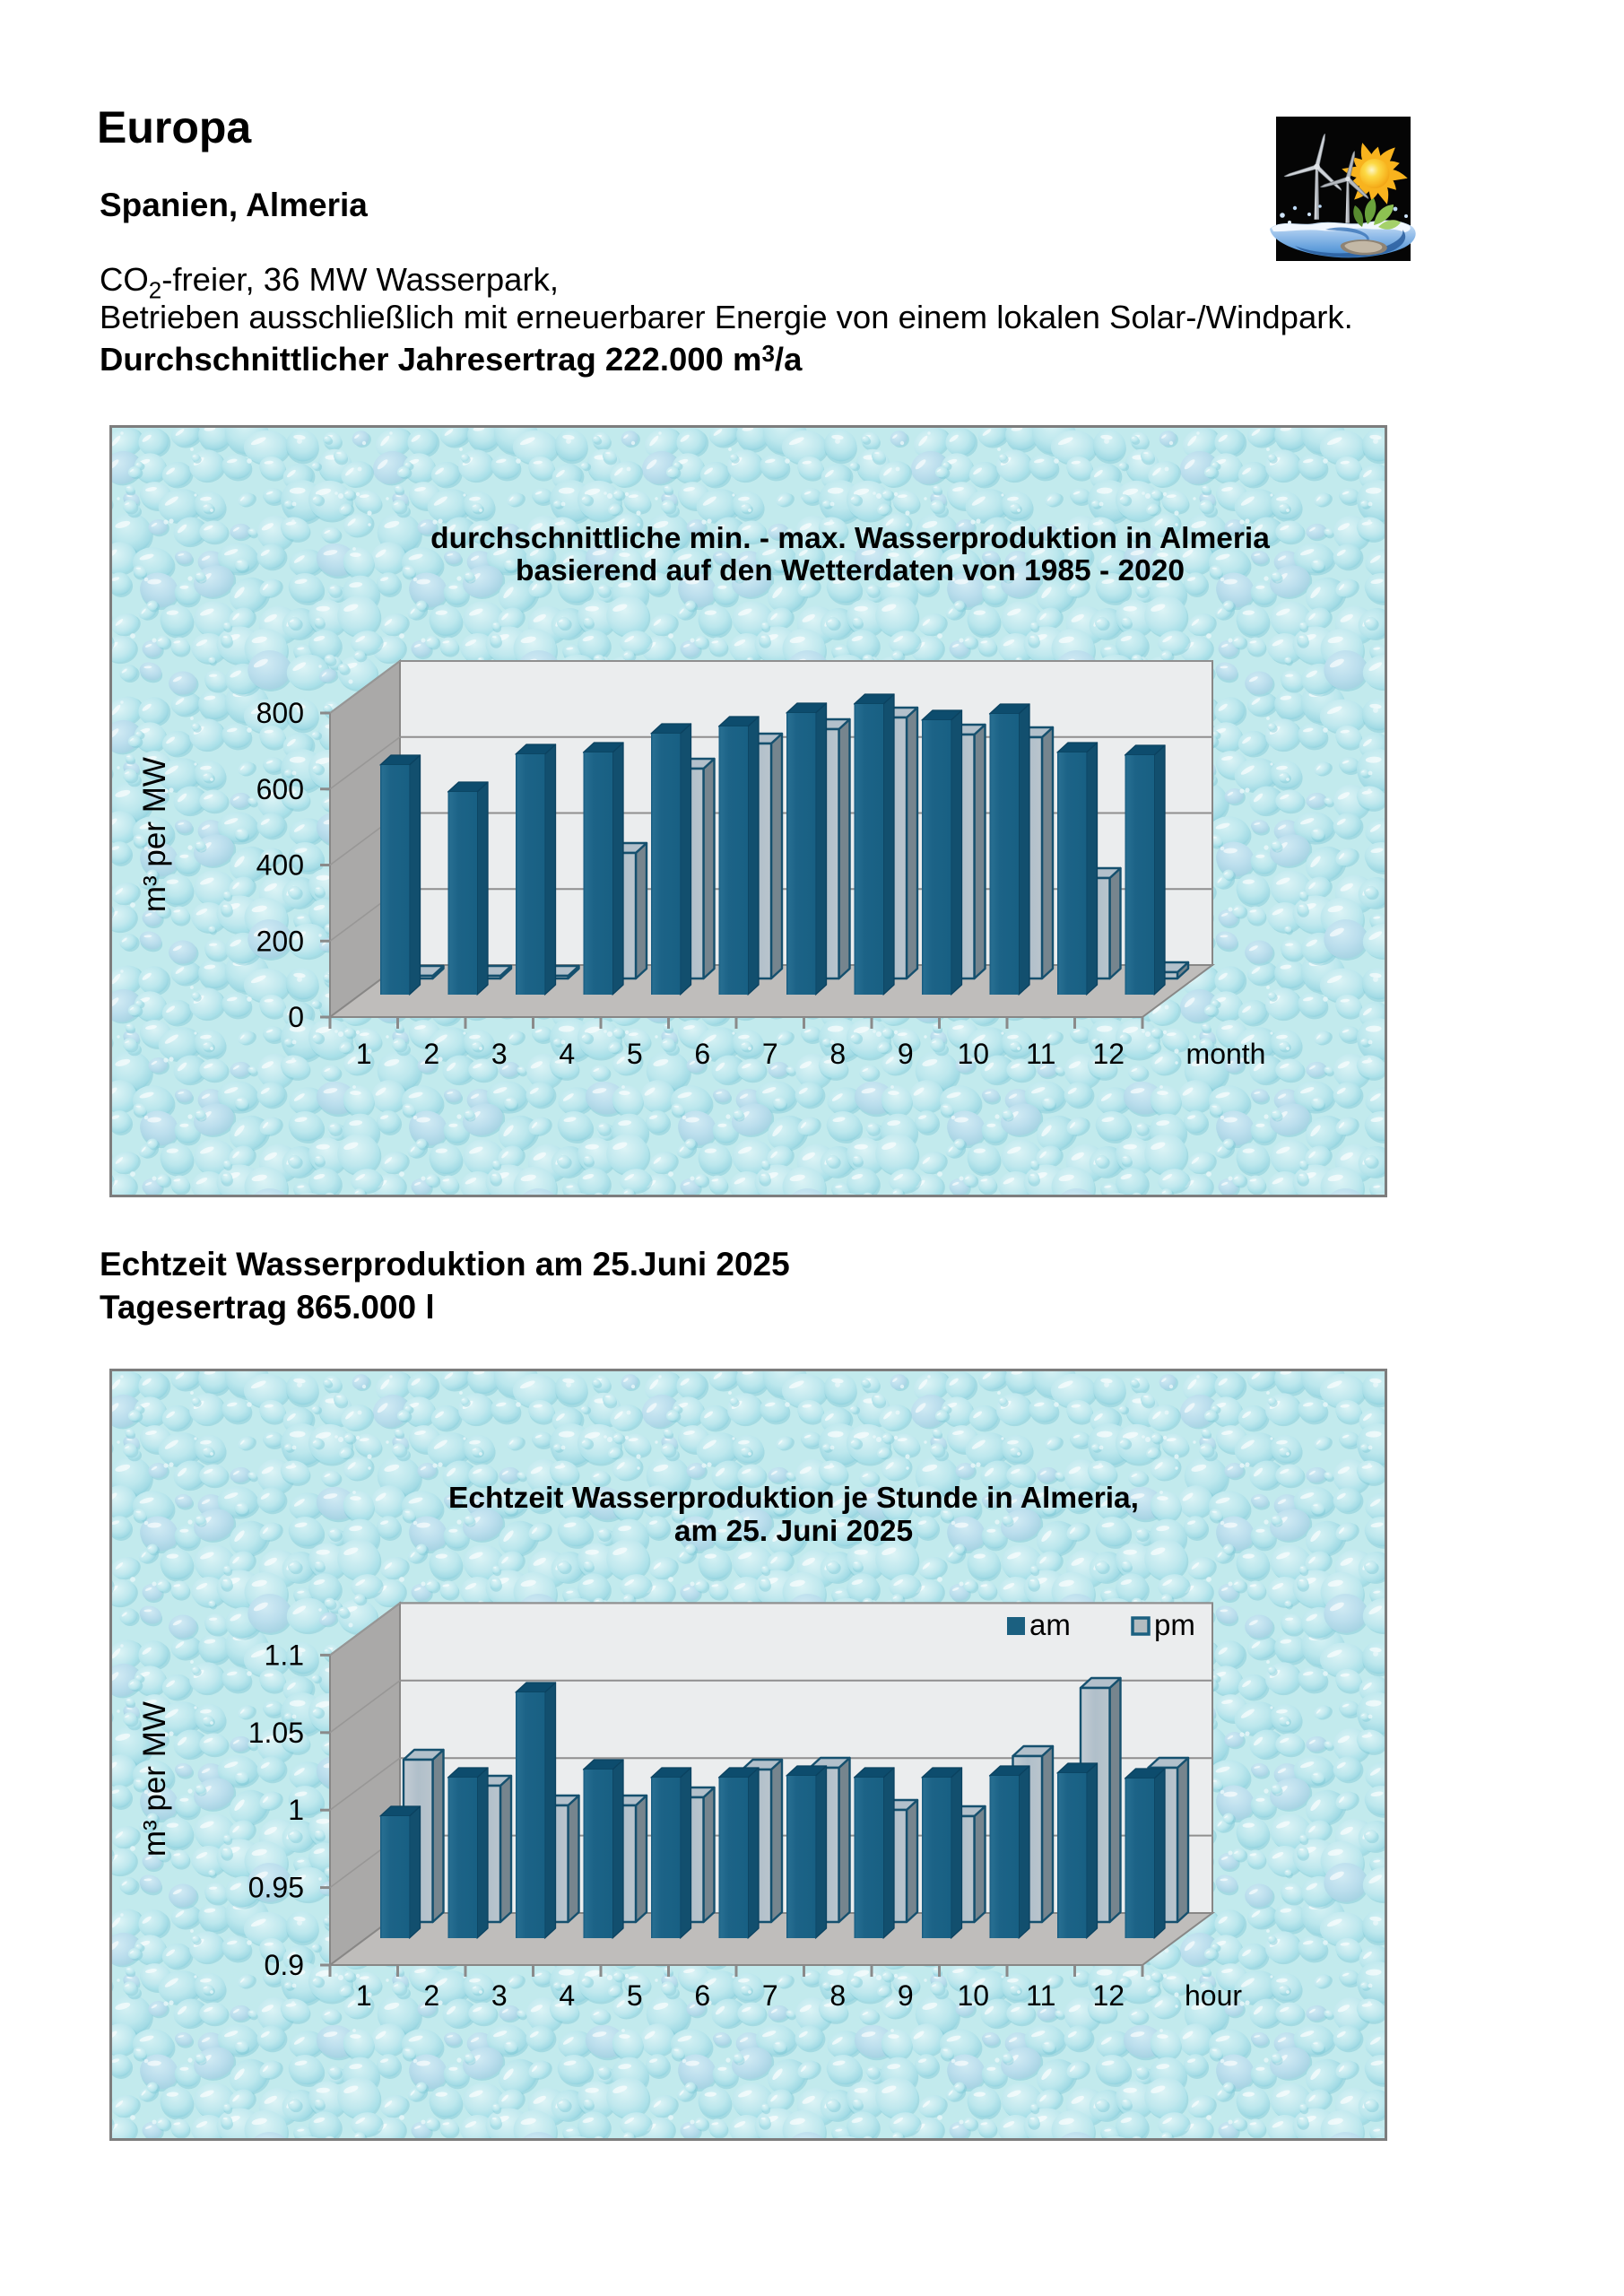  Describe the element at coordinates (1226, 1054) in the screenshot. I see `svg-text: month` at that location.